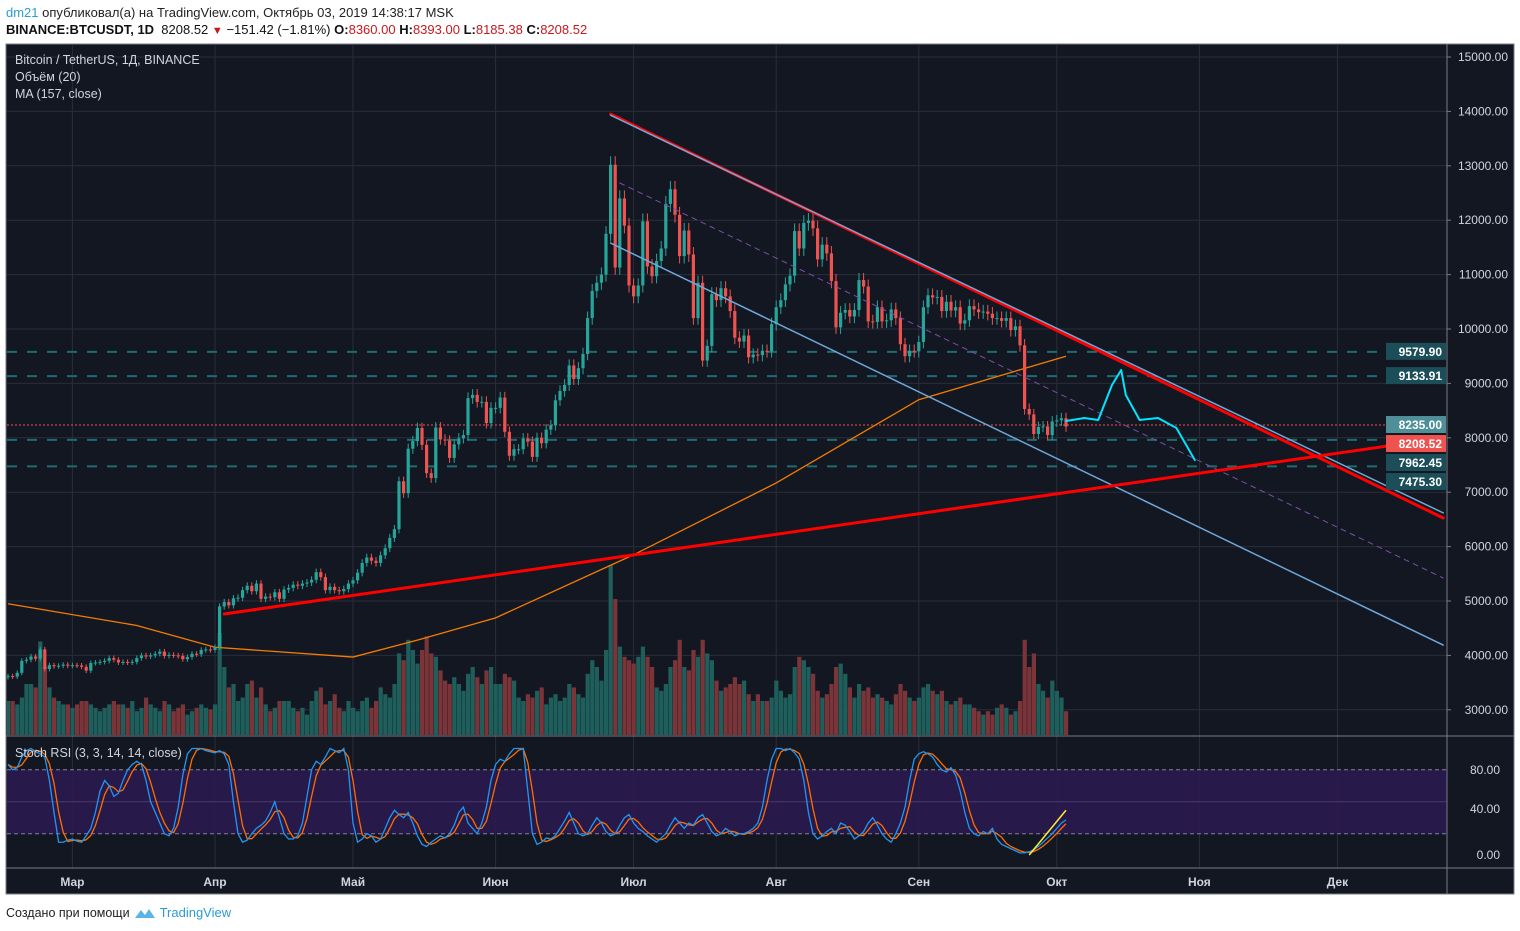 The width and height of the screenshot is (1520, 931). What do you see at coordinates (22, 12) in the screenshot?
I see `author-link: dm21` at bounding box center [22, 12].